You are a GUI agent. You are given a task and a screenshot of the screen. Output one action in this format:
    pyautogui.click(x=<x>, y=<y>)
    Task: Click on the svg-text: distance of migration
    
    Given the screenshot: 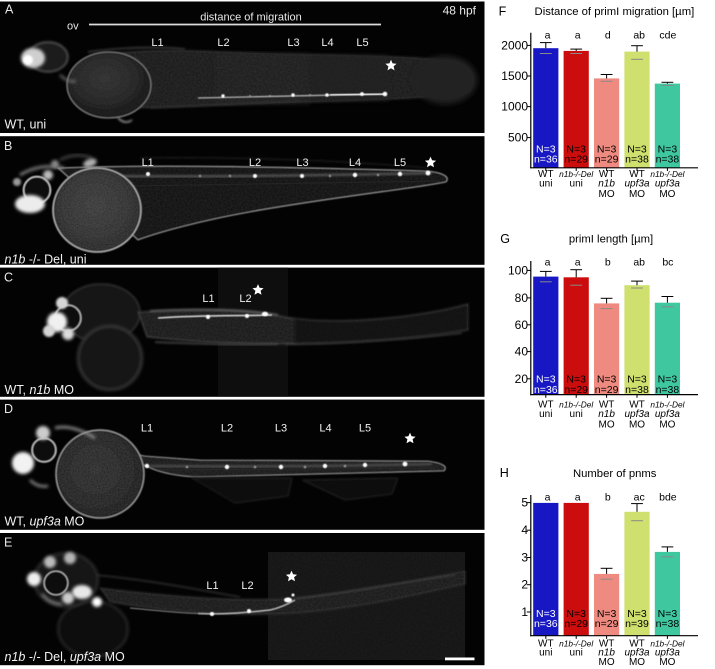 What is the action you would take?
    pyautogui.click(x=251, y=18)
    